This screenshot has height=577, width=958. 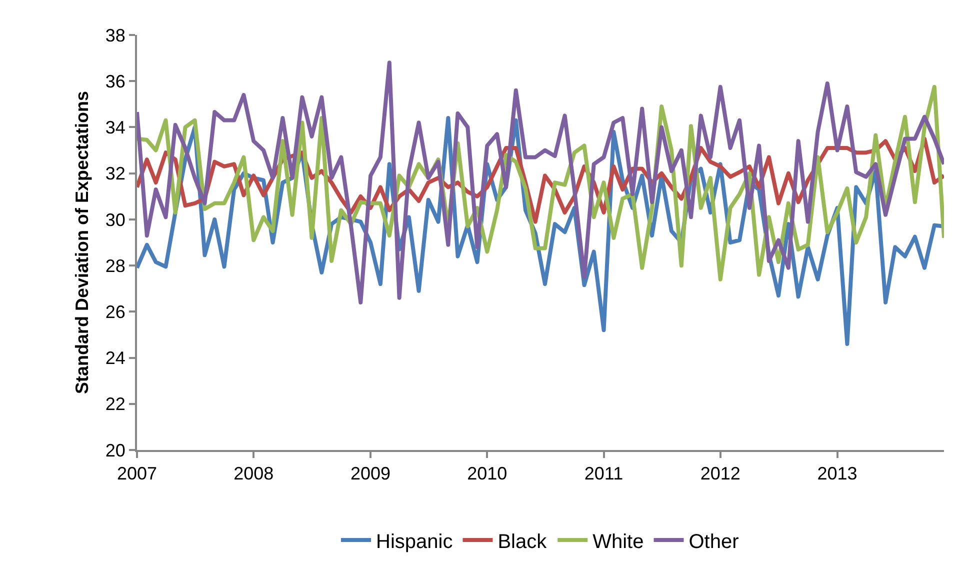 What do you see at coordinates (137, 474) in the screenshot?
I see `x-tick-label: 2007` at bounding box center [137, 474].